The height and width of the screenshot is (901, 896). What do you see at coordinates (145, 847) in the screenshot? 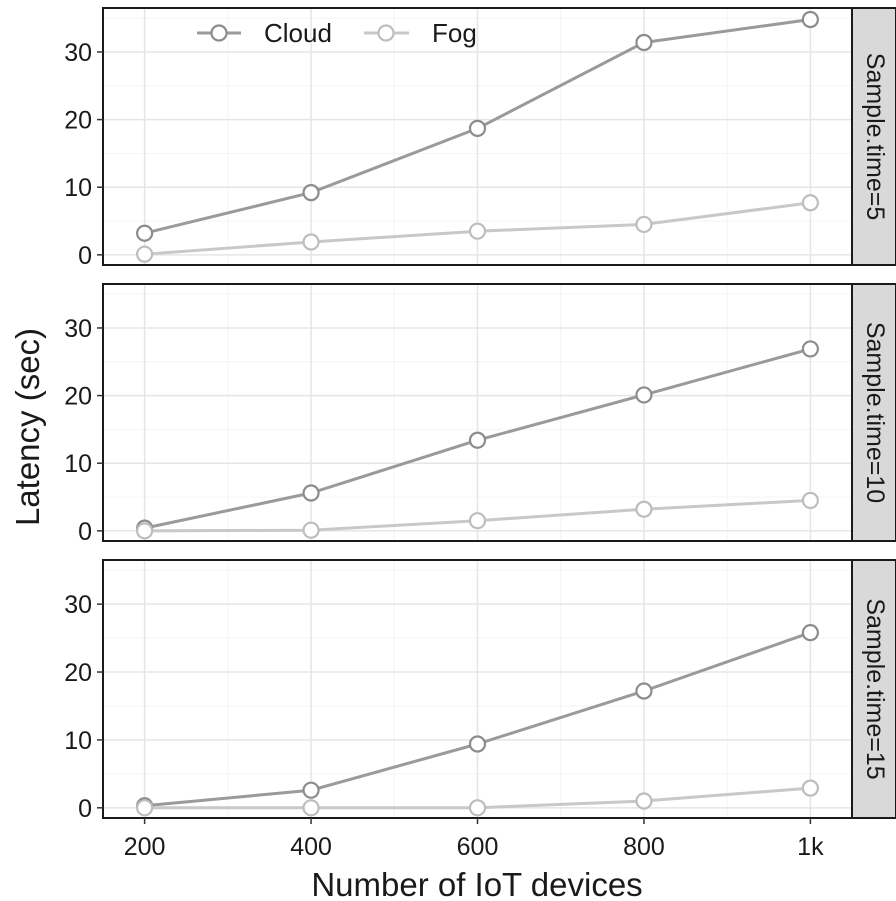
I see `x-tick-label: 200` at bounding box center [145, 847].